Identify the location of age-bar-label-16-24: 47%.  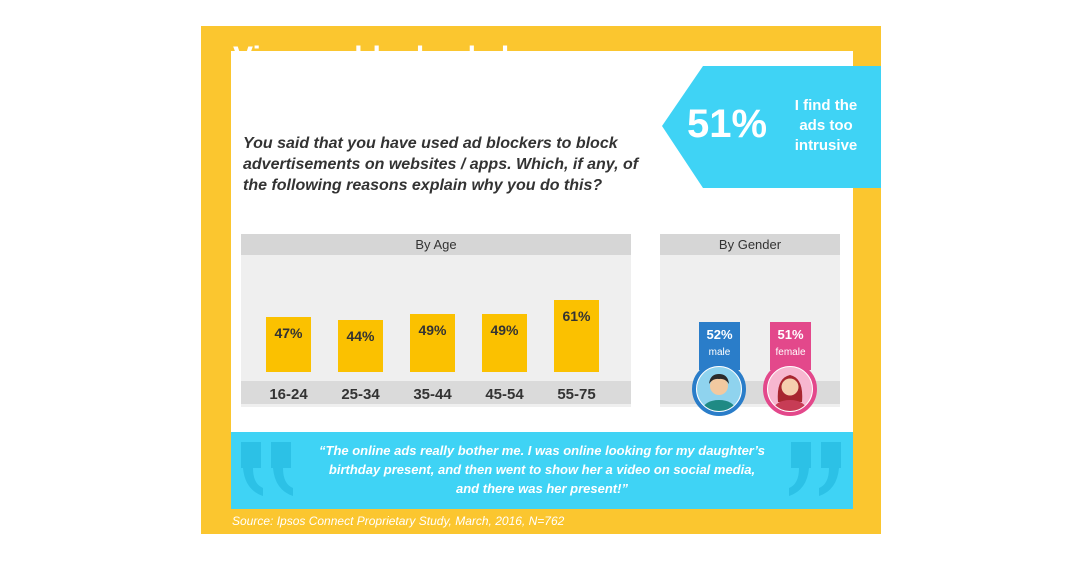
(288, 332).